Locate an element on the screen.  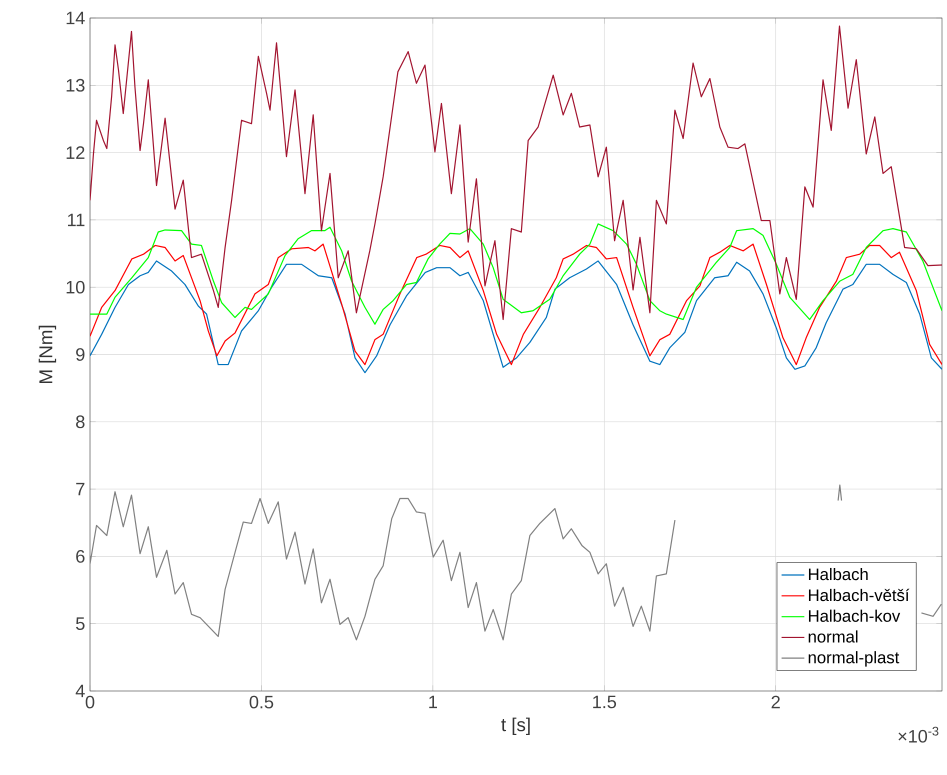
legend-label: Halbach-kov is located at coordinates (854, 616).